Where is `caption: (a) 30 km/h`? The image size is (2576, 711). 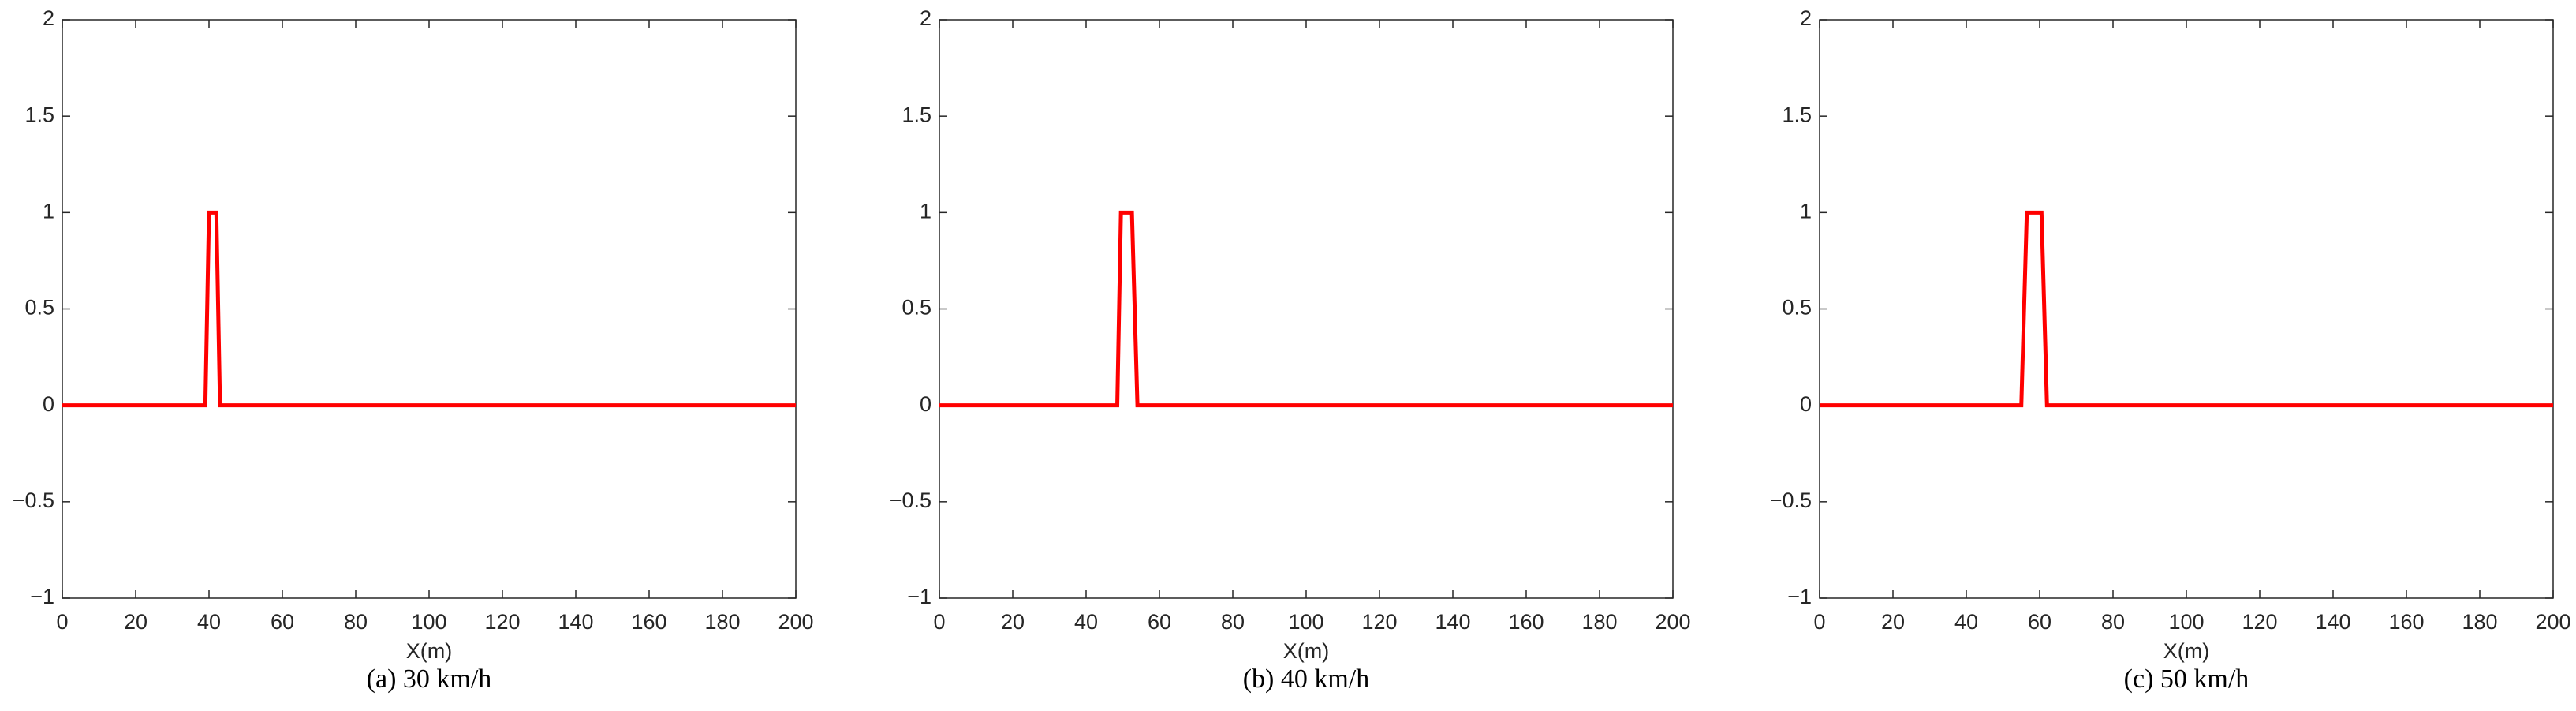
caption: (a) 30 km/h is located at coordinates (429, 679).